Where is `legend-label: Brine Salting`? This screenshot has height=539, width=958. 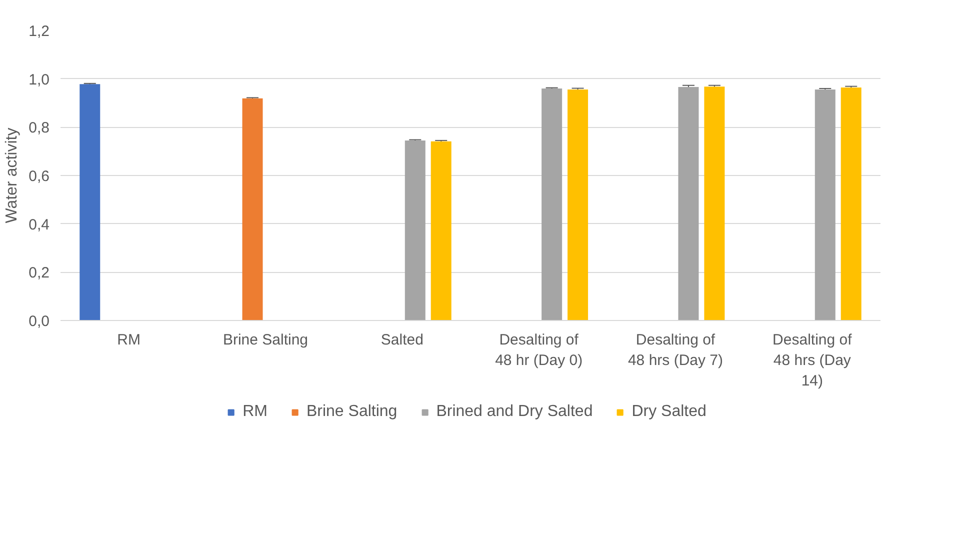 legend-label: Brine Salting is located at coordinates (352, 412).